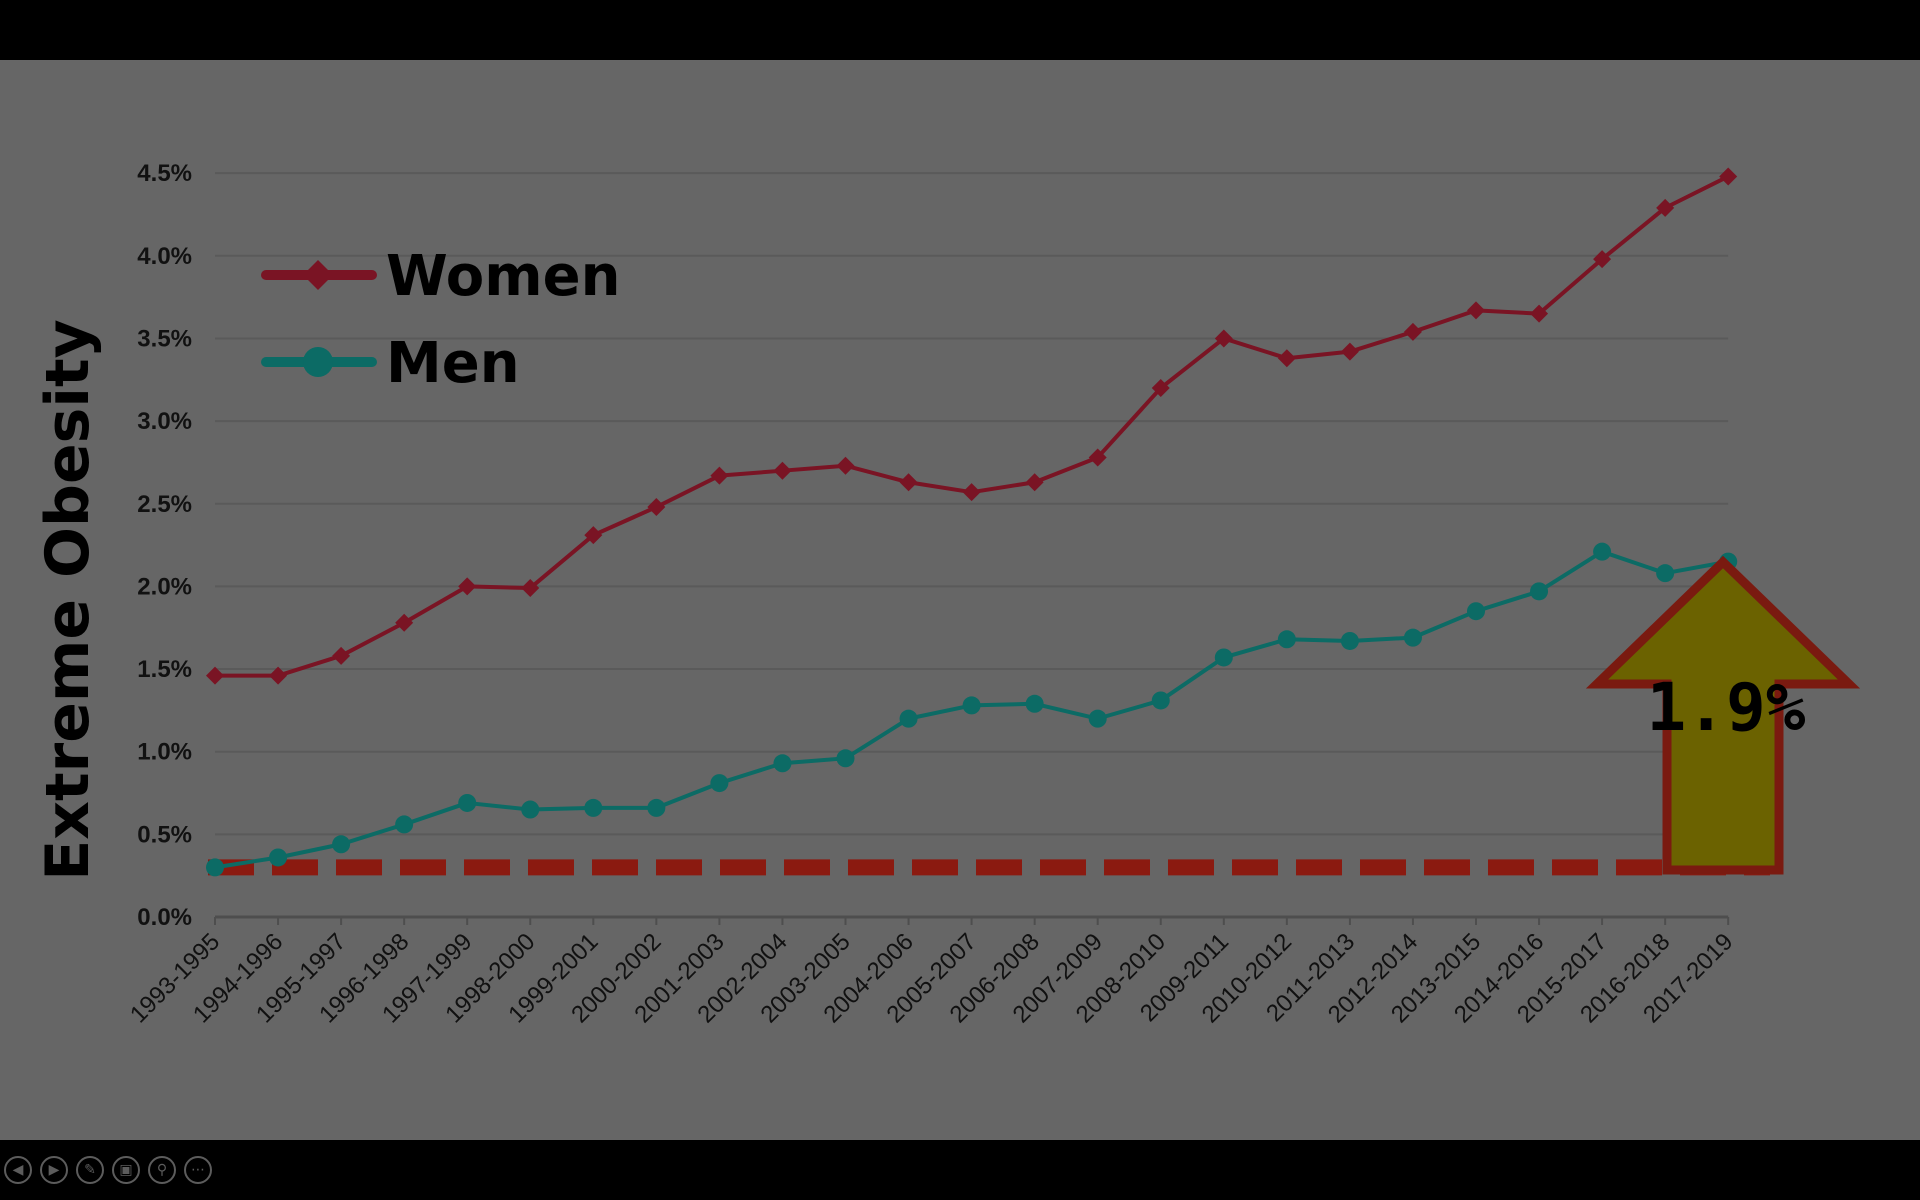 The width and height of the screenshot is (1920, 1200). I want to click on y-tick-label: 1.0%, so click(164, 752).